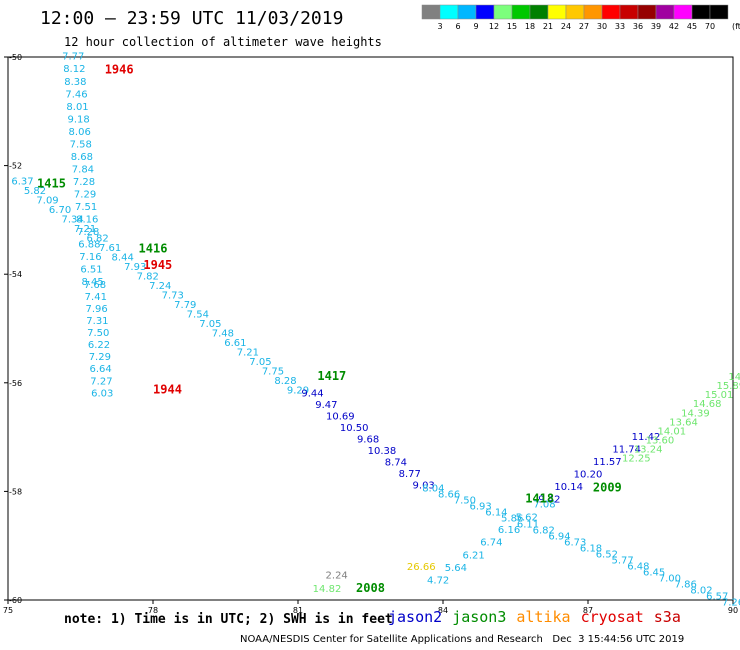 This screenshot has height=650, width=740. Describe the element at coordinates (101, 369) in the screenshot. I see `wave-height-value: 6.64` at that location.